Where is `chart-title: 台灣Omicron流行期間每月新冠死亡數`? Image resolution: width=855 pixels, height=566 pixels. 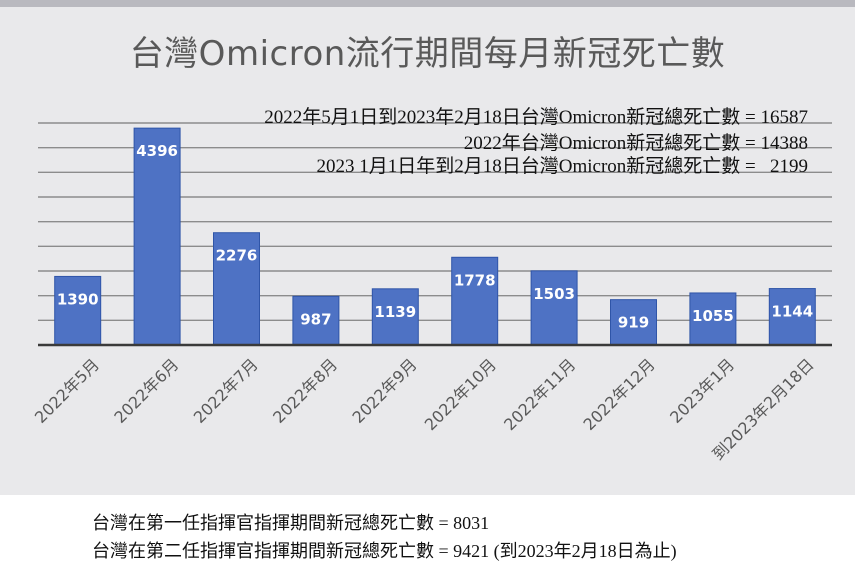 chart-title: 台灣Omicron流行期間每月新冠死亡數 is located at coordinates (427, 54).